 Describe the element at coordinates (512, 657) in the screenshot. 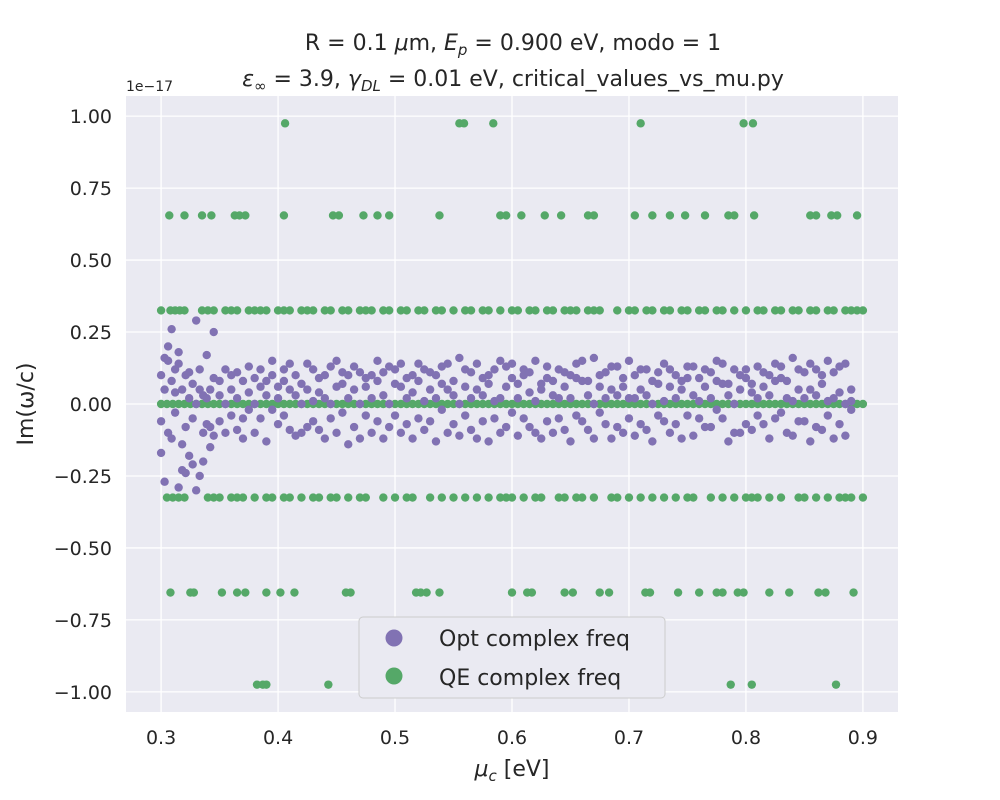

I see `legend: Opt complex freq QE complex freq` at that location.